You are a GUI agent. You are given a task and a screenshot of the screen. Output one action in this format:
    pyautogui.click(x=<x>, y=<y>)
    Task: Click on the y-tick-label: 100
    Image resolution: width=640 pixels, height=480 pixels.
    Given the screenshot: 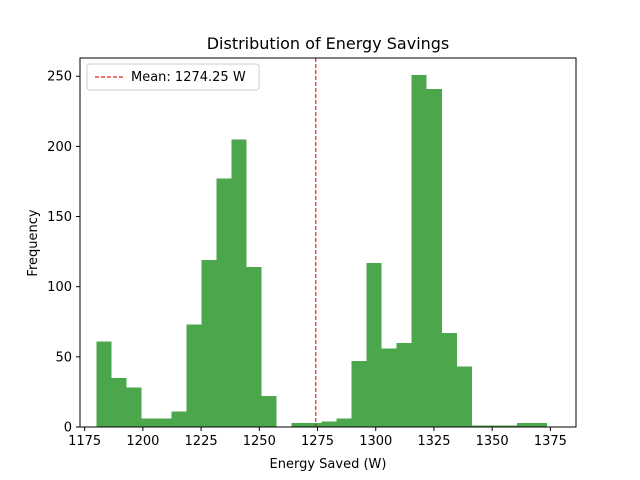 What is the action you would take?
    pyautogui.click(x=59, y=287)
    